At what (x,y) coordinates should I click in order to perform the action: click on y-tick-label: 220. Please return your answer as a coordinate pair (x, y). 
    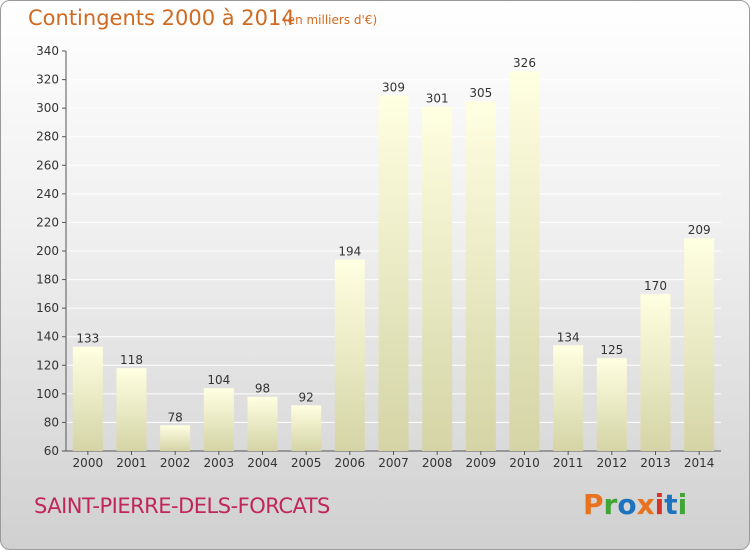
    Looking at the image, I should click on (47, 222).